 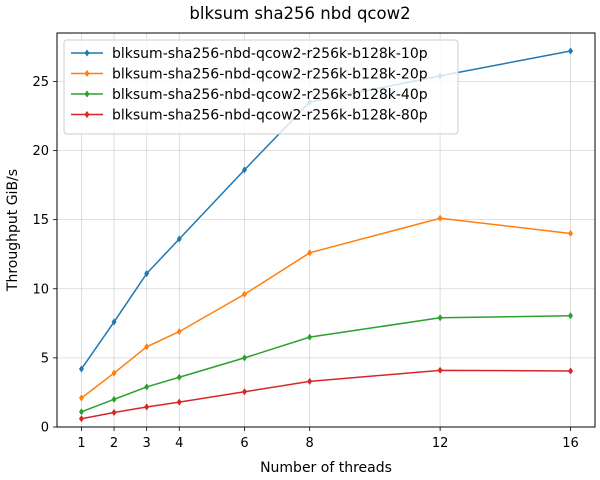 I want to click on legend-label: blksum-sha256-nbd-qcow2-r256k-b128k-40p, so click(x=270, y=95).